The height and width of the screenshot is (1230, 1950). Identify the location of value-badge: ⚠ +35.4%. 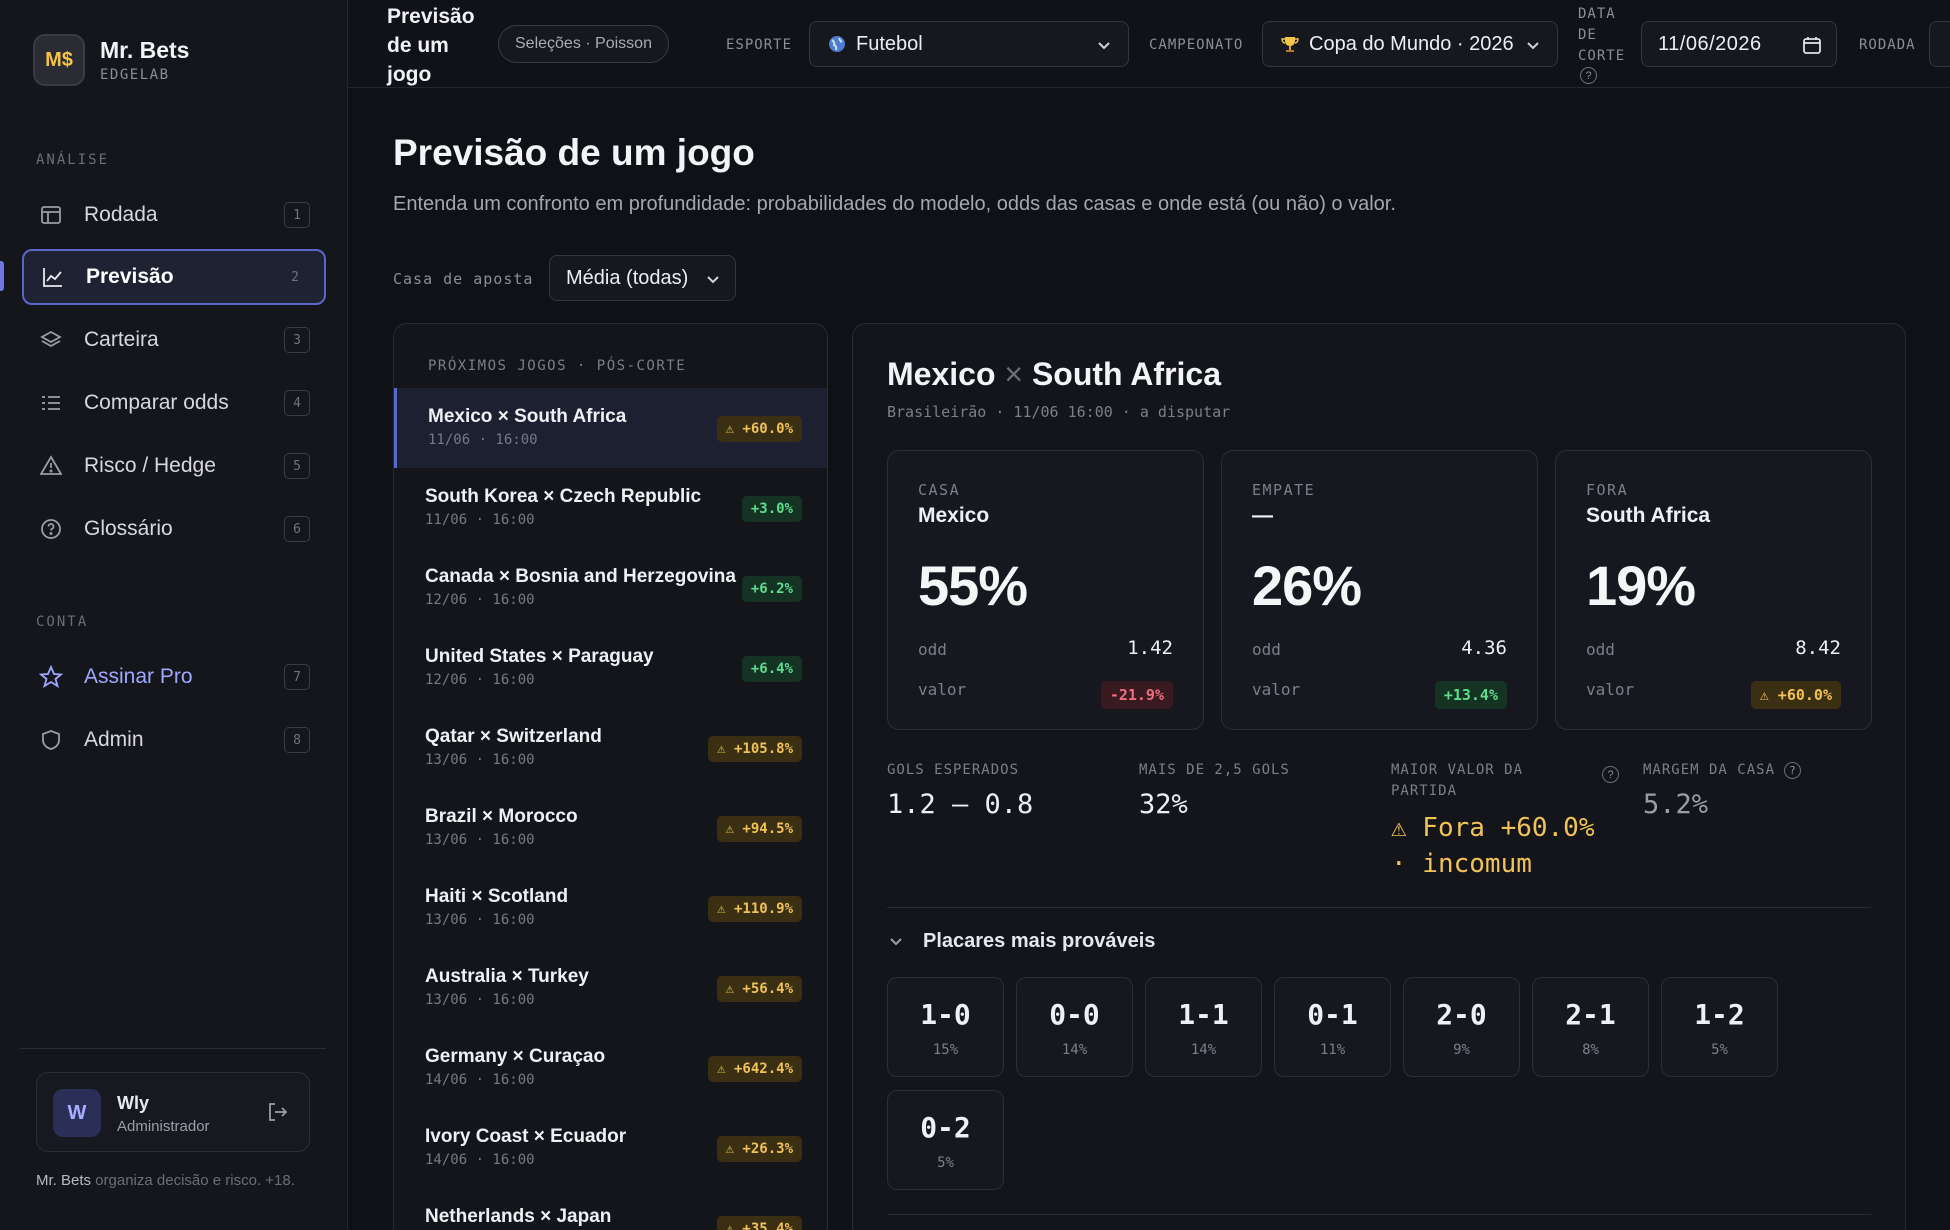
(759, 1223).